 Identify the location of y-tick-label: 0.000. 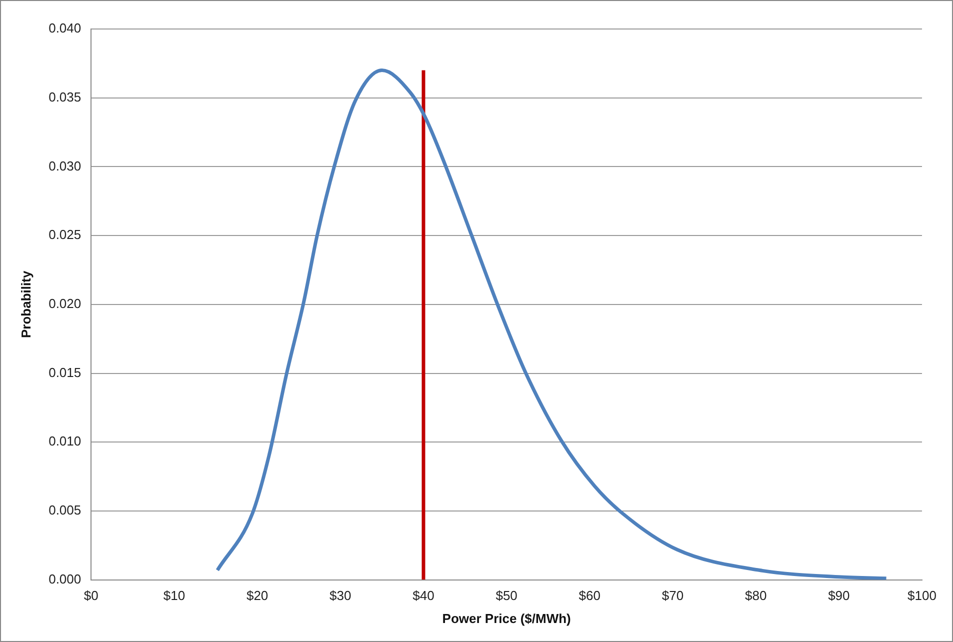
(65, 578).